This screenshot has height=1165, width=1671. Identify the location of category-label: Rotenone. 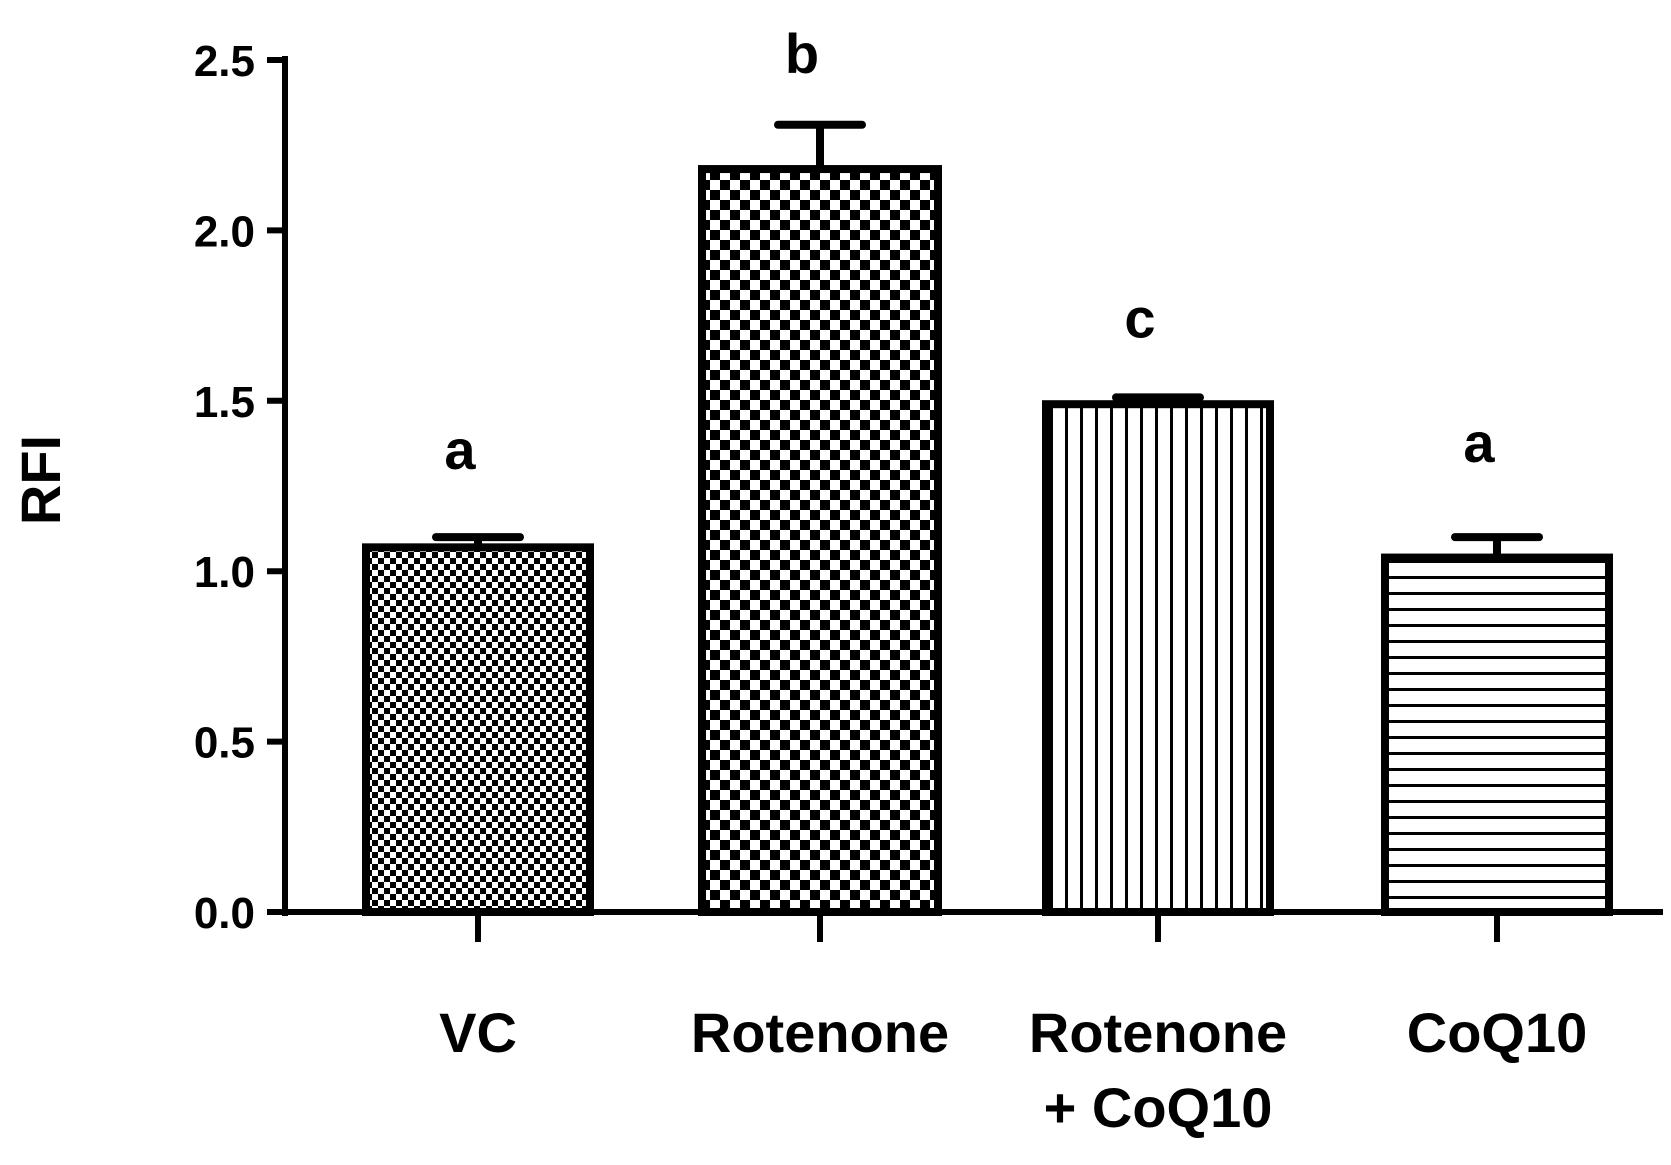
(820, 1032).